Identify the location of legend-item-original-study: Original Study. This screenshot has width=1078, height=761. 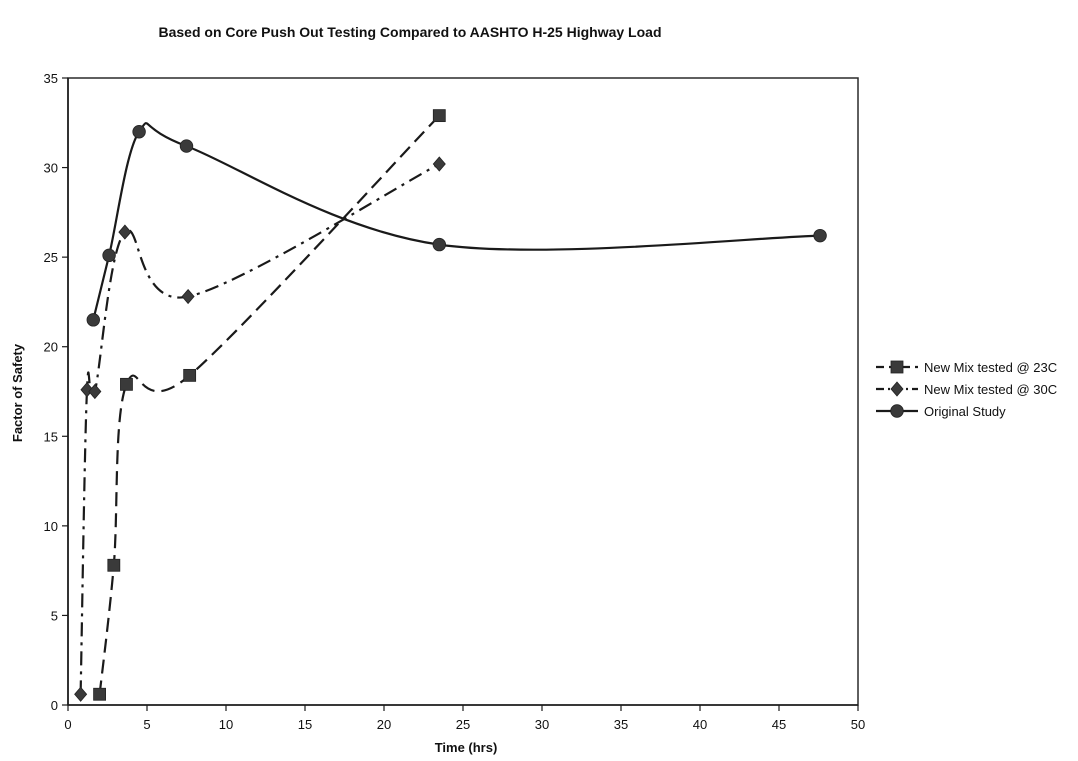
(941, 411).